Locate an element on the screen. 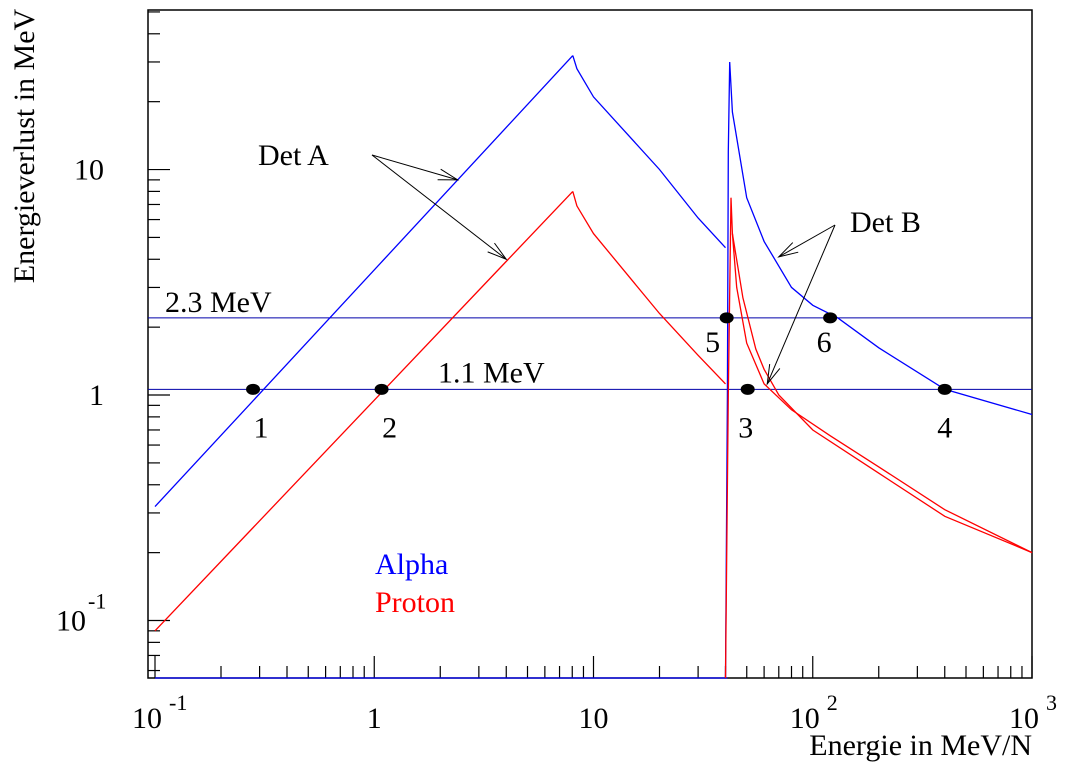  y-tick-label: 1 is located at coordinates (96, 395).